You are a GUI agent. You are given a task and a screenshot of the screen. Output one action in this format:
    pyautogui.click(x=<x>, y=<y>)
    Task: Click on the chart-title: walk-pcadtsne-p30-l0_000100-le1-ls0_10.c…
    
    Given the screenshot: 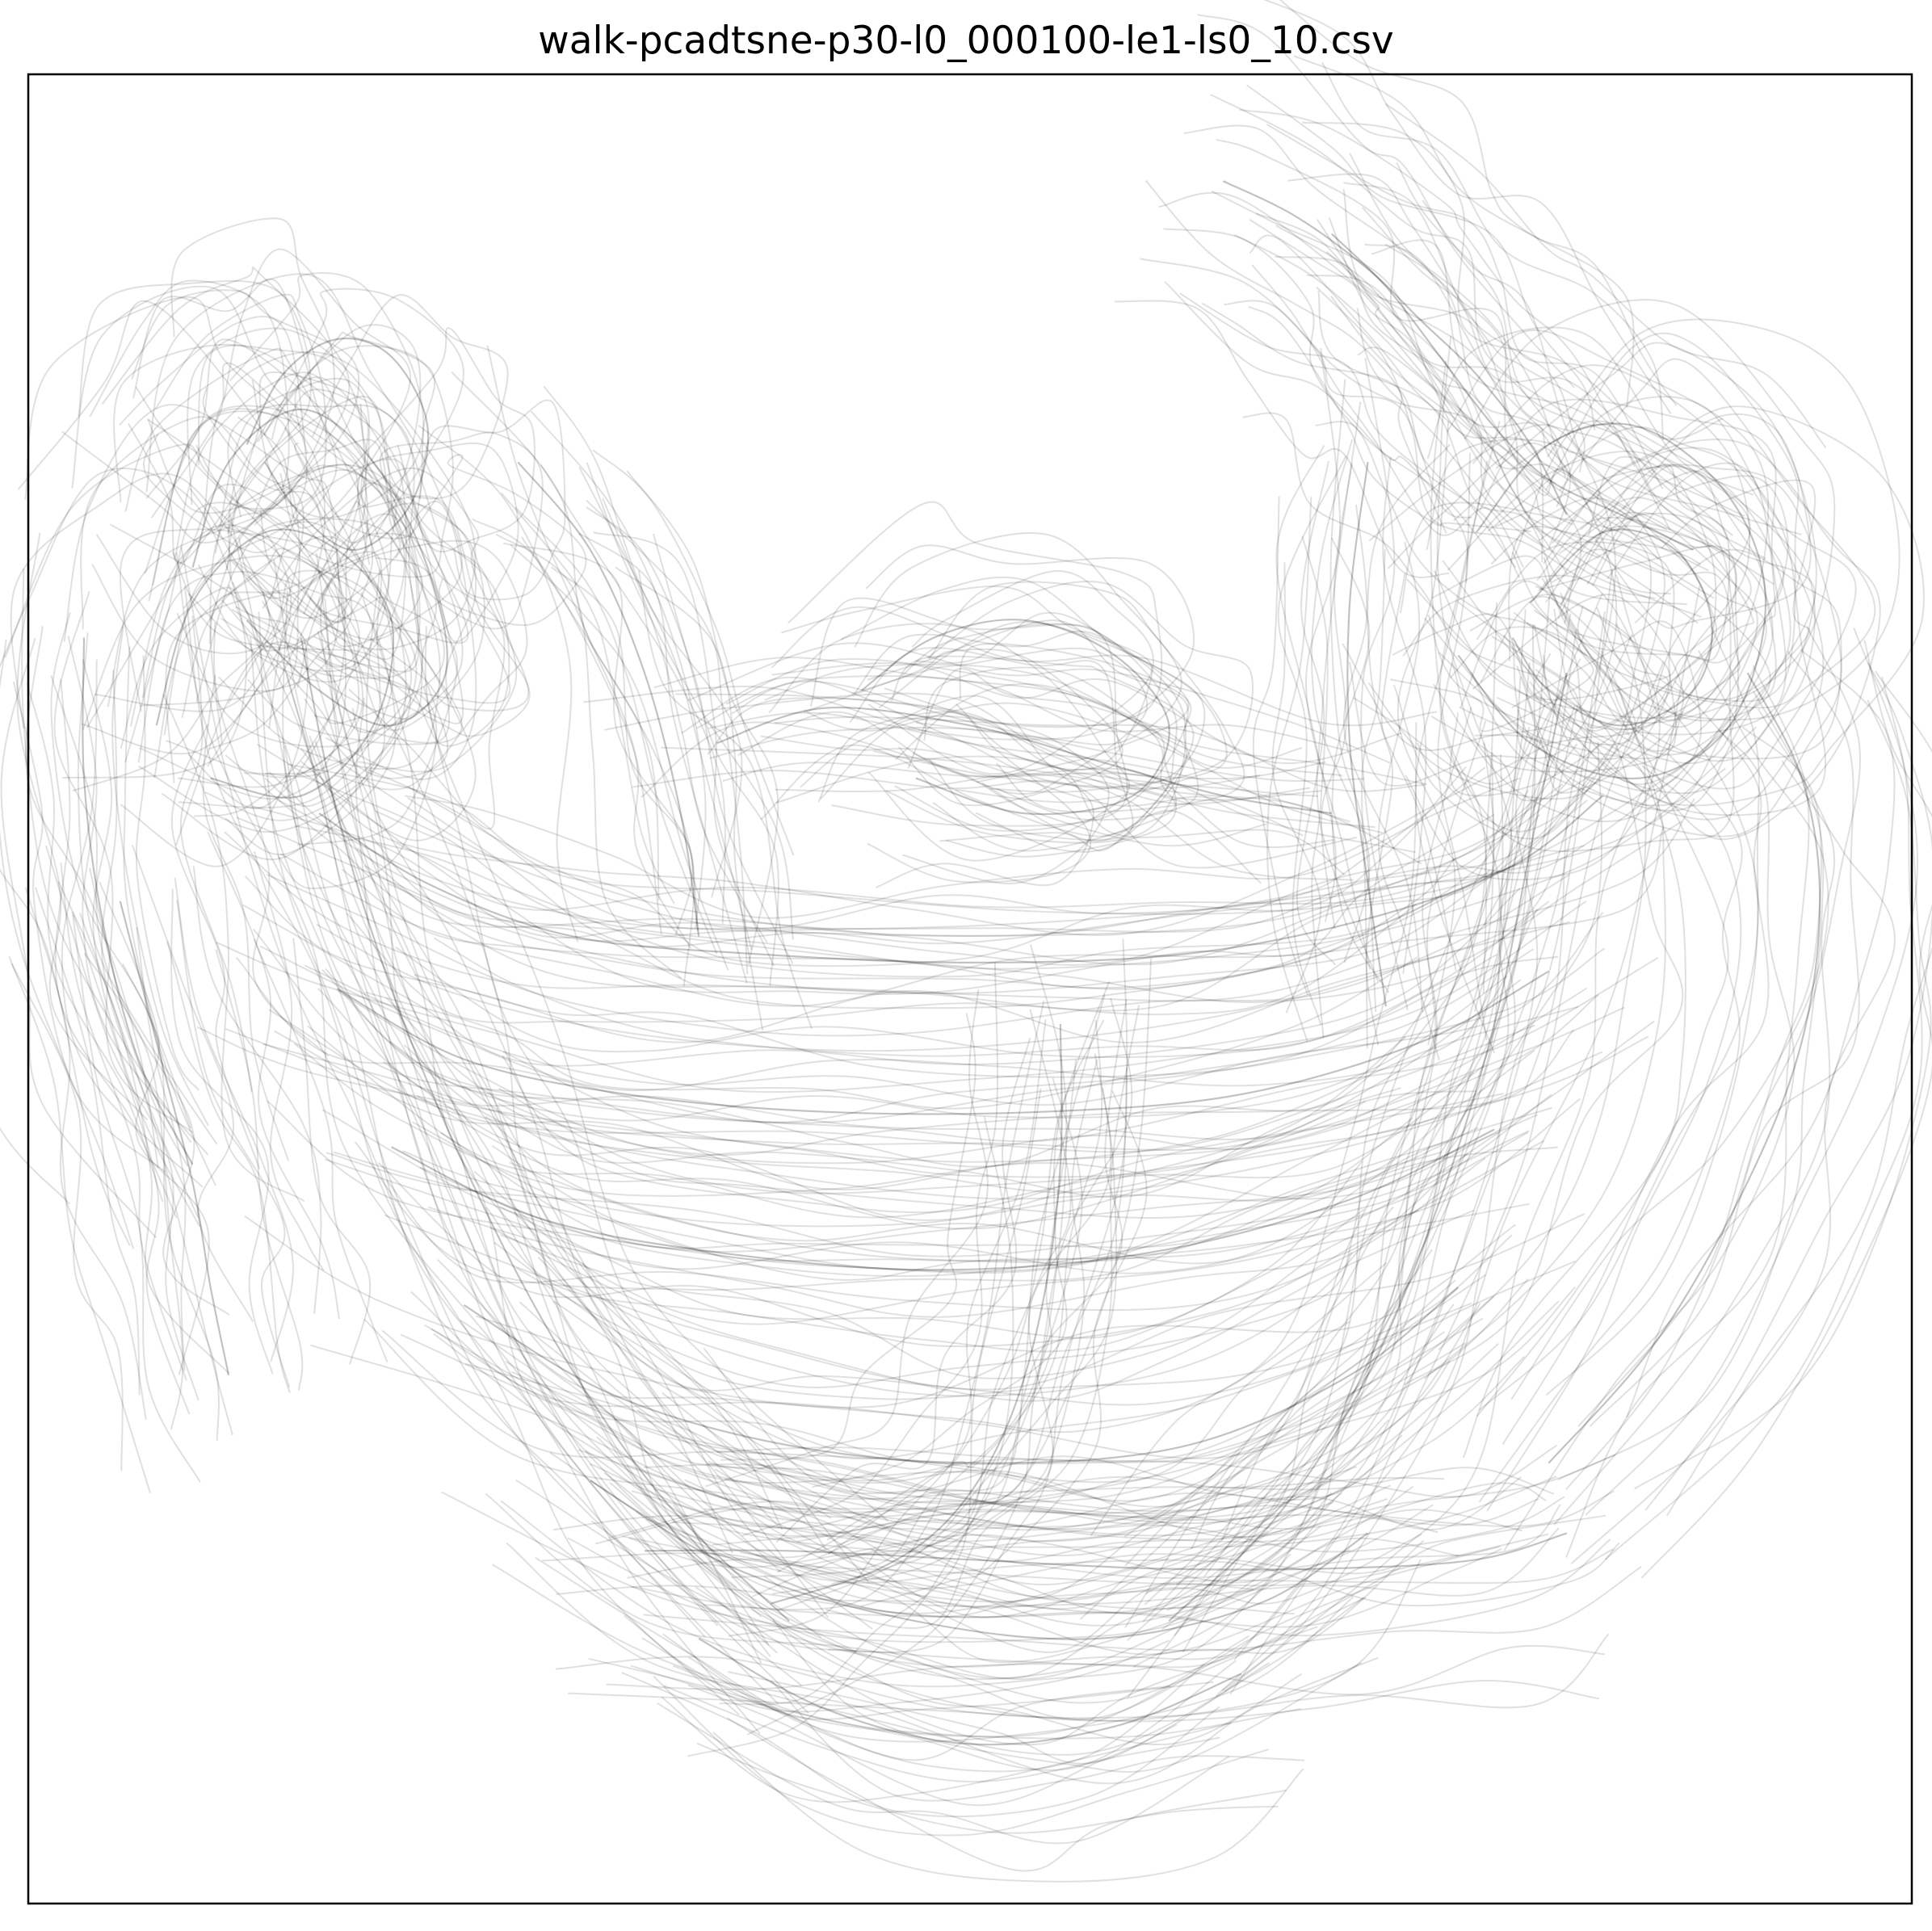 What is the action you would take?
    pyautogui.click(x=966, y=41)
    